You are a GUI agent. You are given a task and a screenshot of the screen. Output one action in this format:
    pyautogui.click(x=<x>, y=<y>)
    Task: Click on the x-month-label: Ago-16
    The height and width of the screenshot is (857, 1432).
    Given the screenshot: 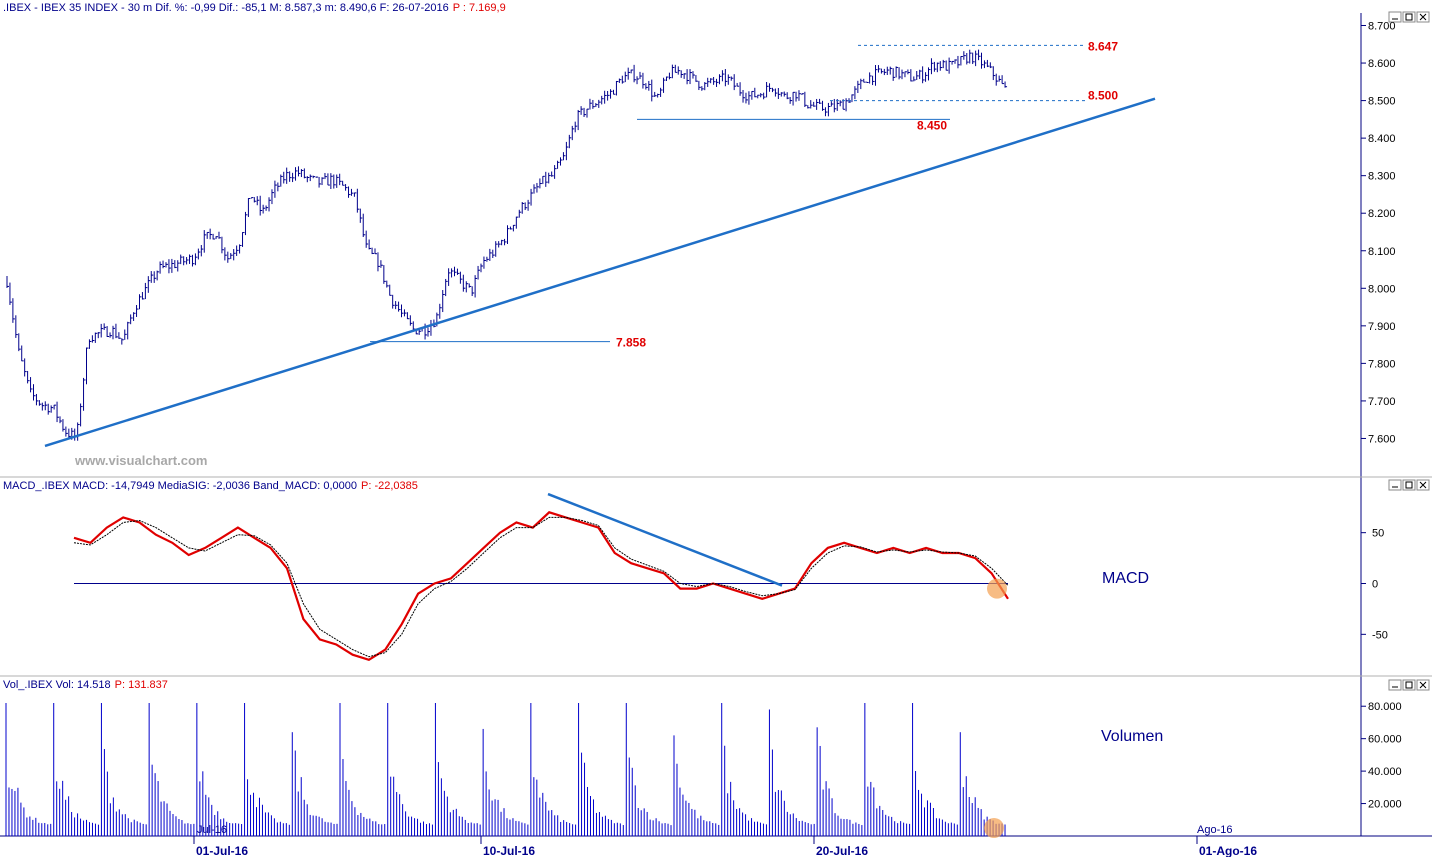 What is the action you would take?
    pyautogui.click(x=1214, y=830)
    